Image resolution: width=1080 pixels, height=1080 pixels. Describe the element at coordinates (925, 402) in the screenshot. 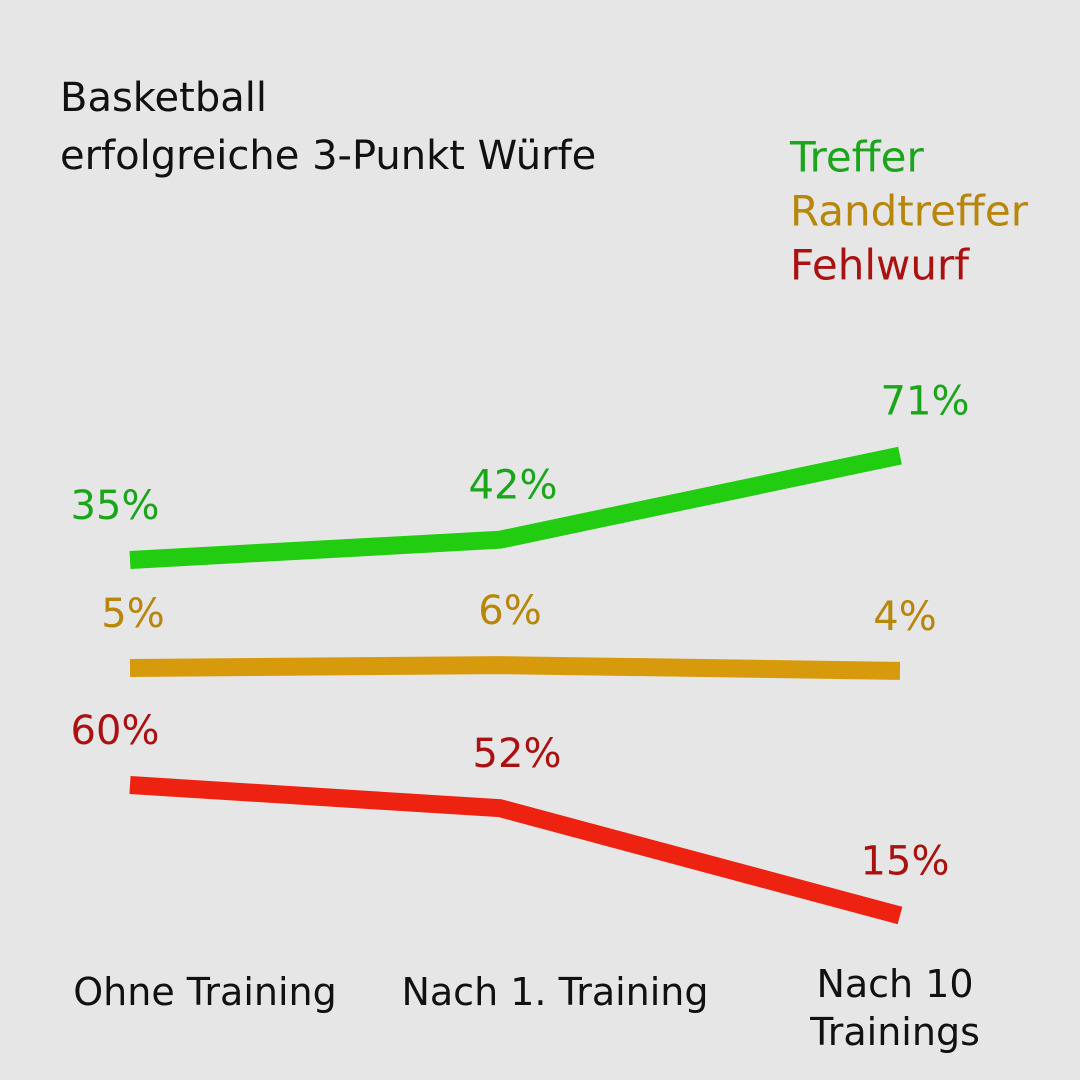

I see `data-label: 71%` at that location.